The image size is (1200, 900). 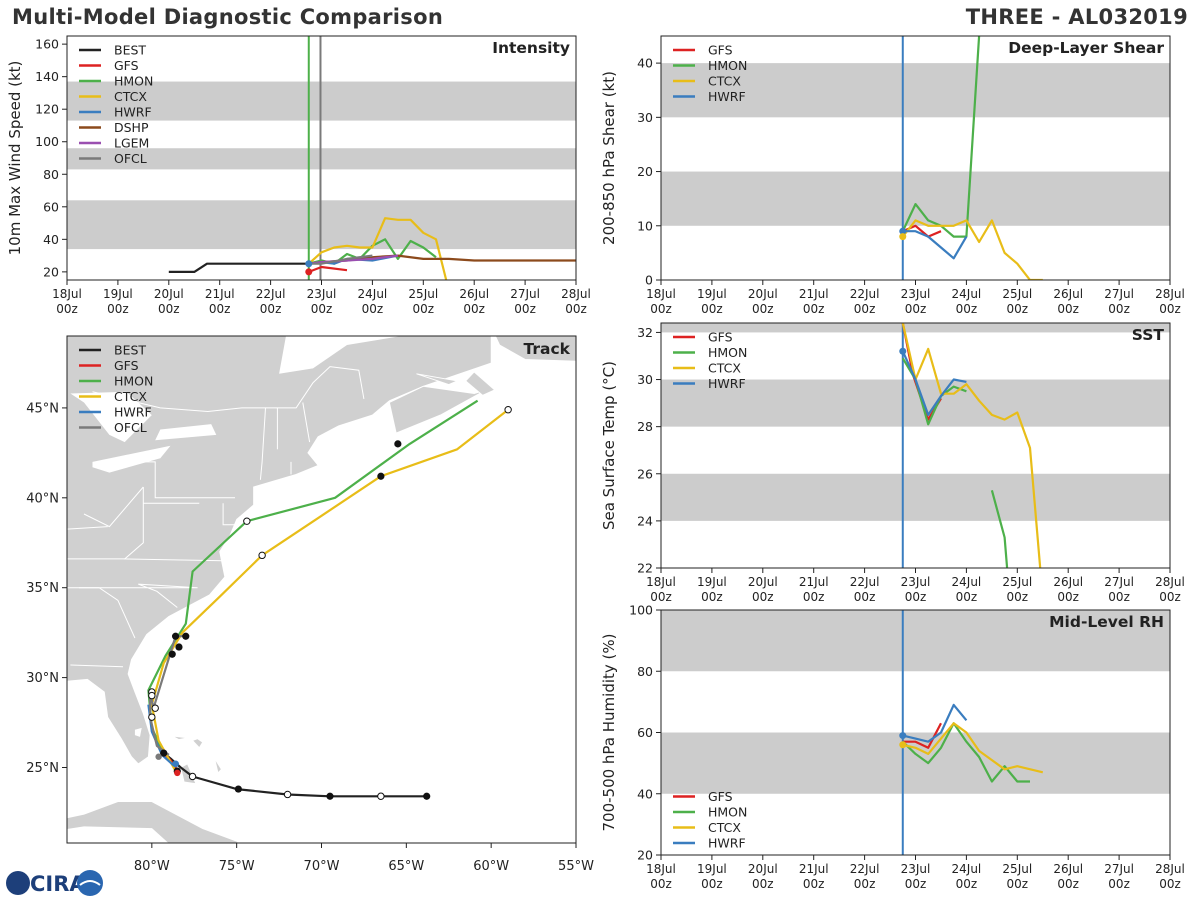 I want to click on legend-label-lgem: LGEM, so click(x=131, y=143).